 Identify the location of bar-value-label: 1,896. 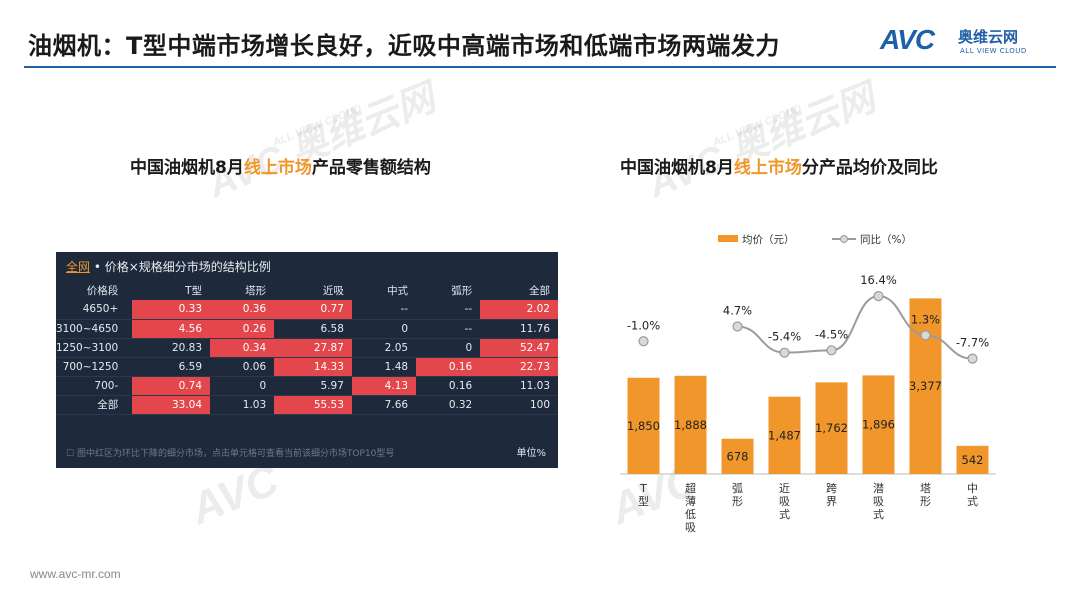
(878, 425).